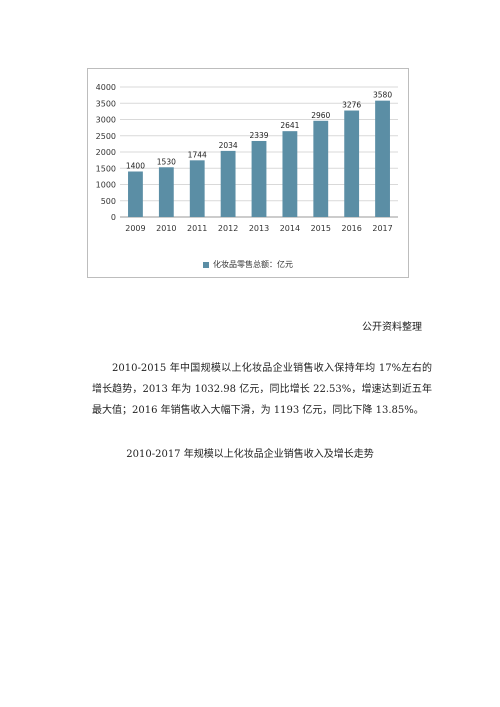 This screenshot has height=707, width=500. I want to click on data-label: 1744, so click(197, 154).